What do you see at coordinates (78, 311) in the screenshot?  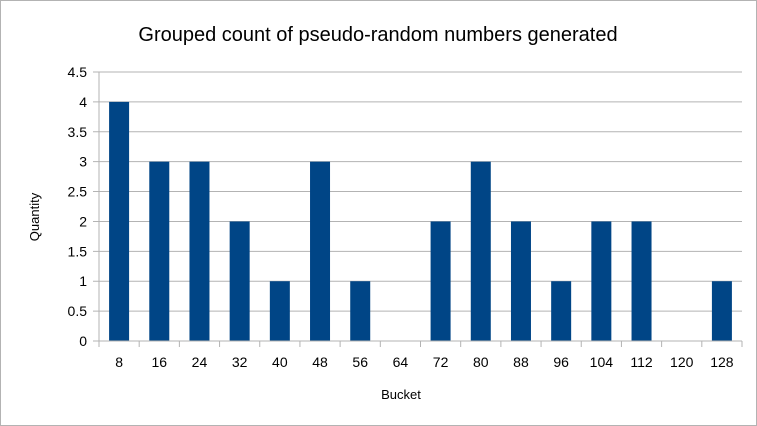 I see `y-tick-label: 0.5` at bounding box center [78, 311].